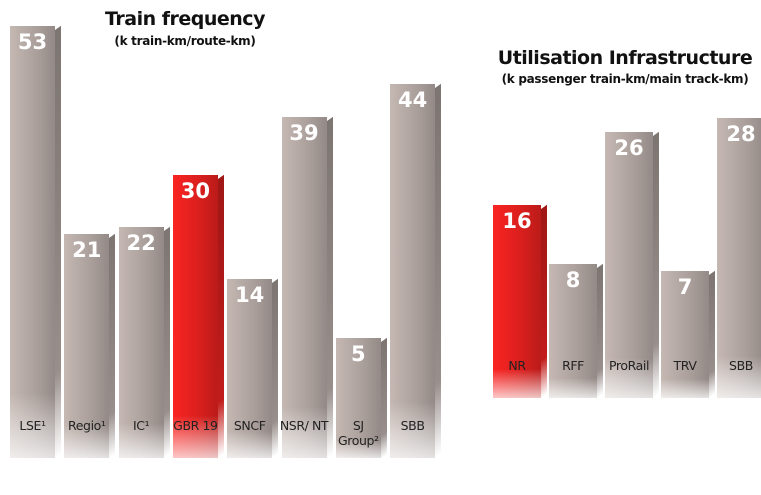 This screenshot has width=761, height=495. I want to click on category-label: GBR 19, so click(195, 425).